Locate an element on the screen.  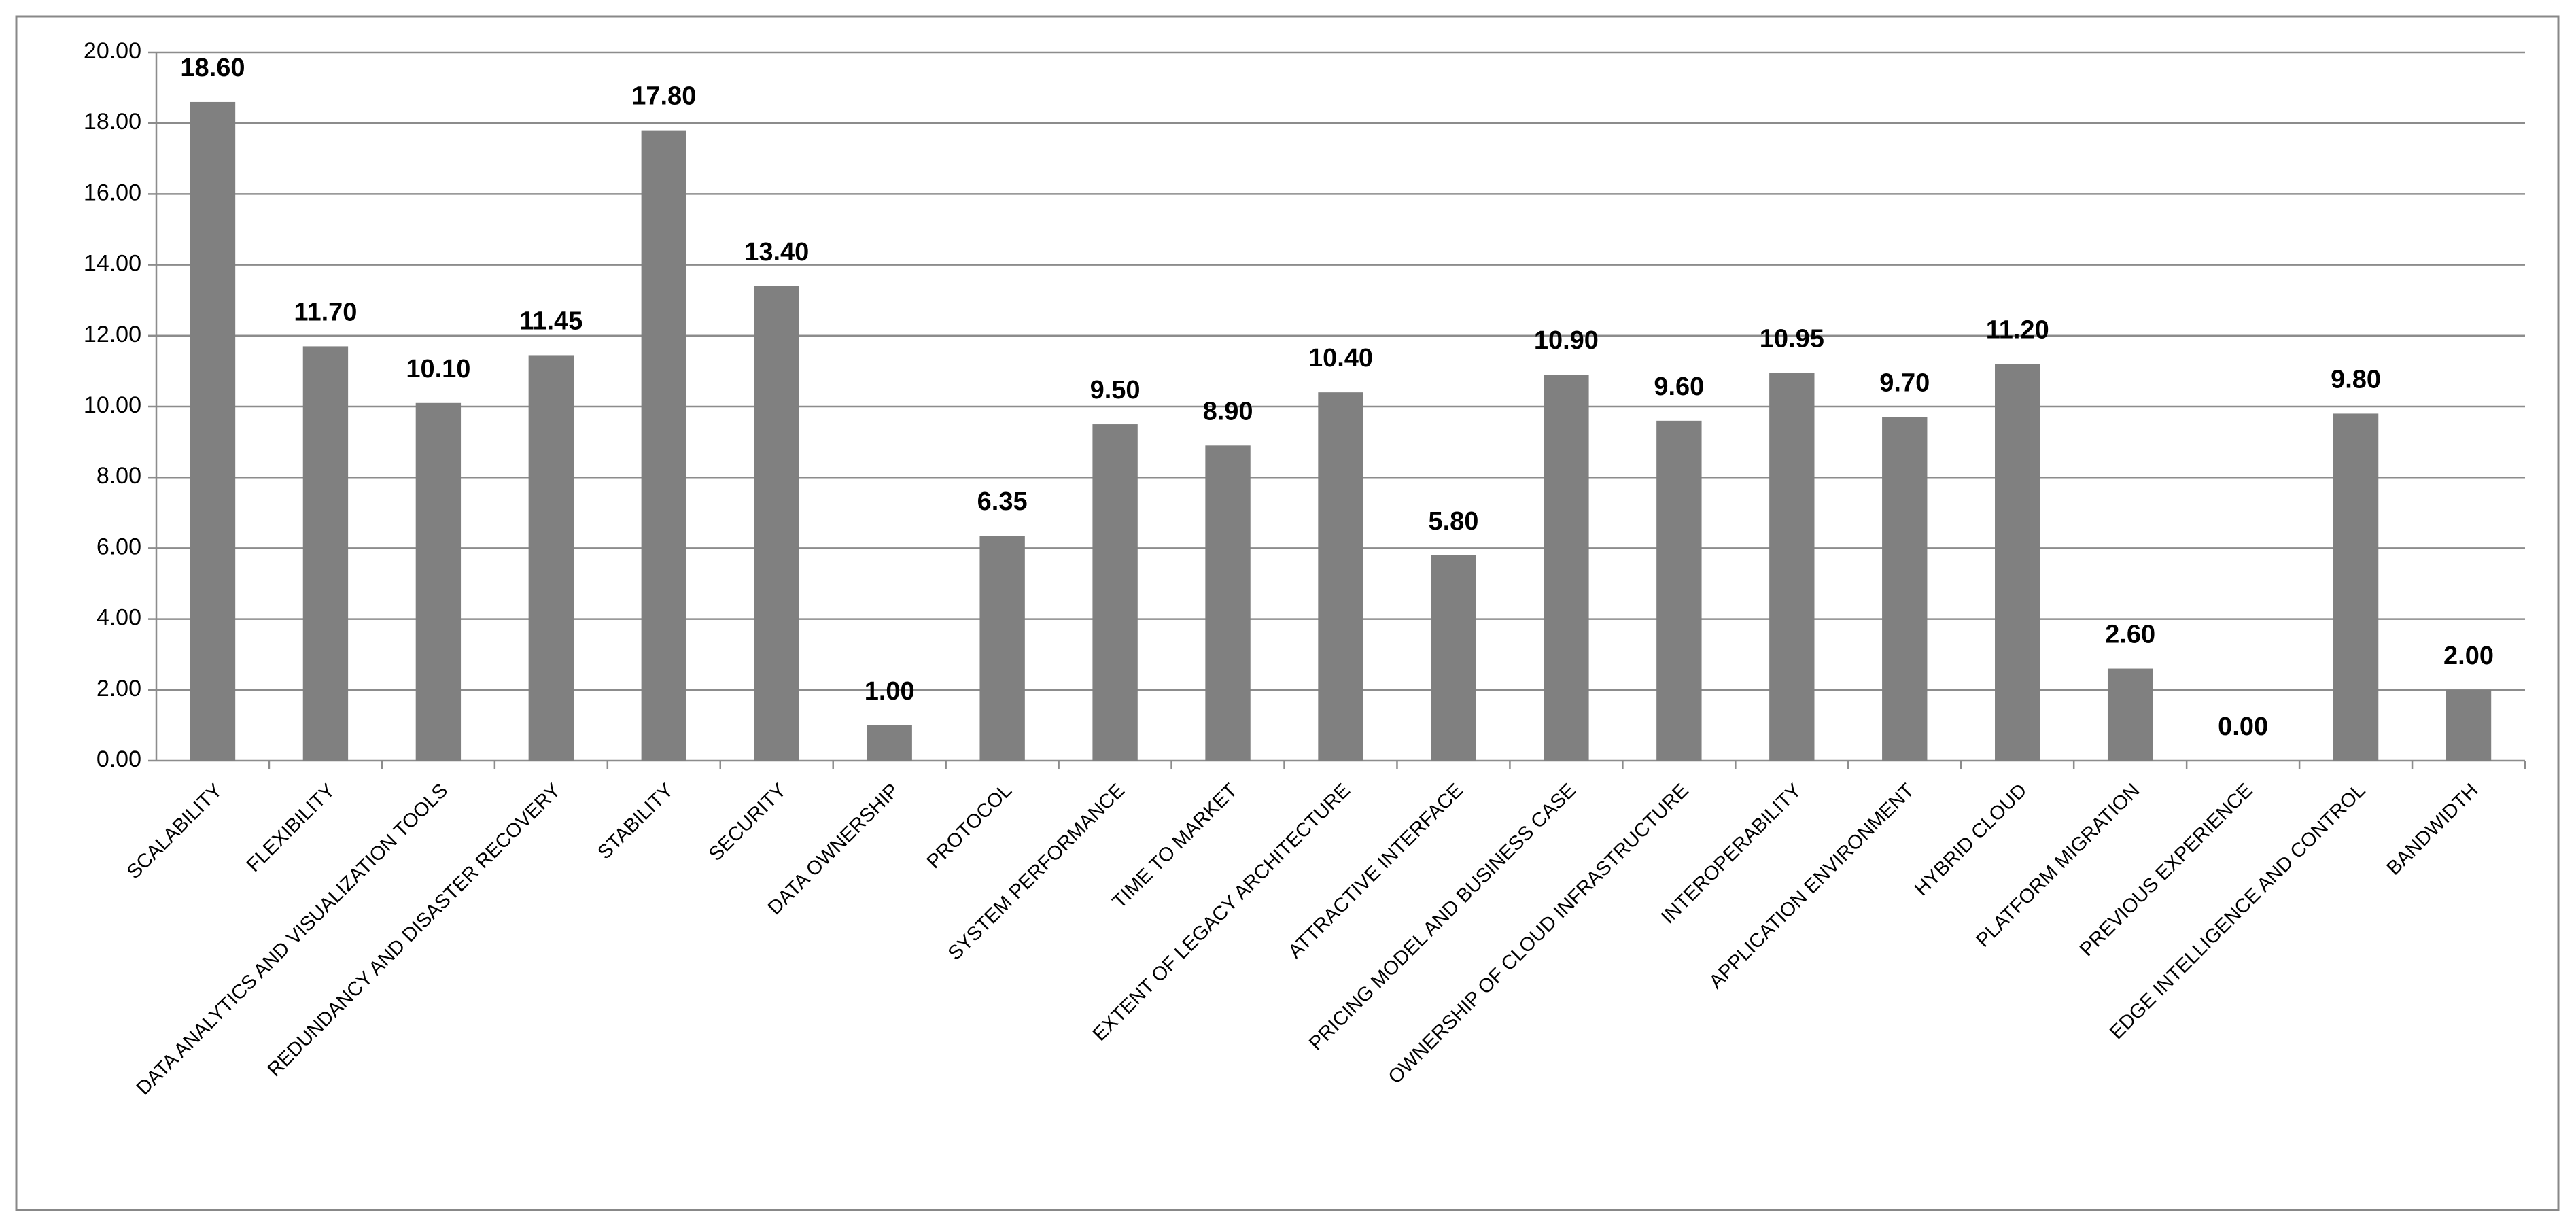
value-label: 6.35 is located at coordinates (1002, 501).